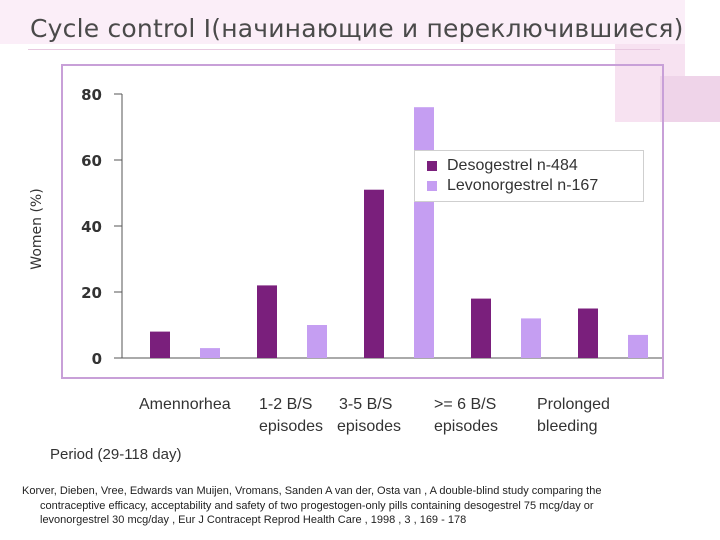 The width and height of the screenshot is (720, 540). I want to click on decor-block-top, so click(342, 22).